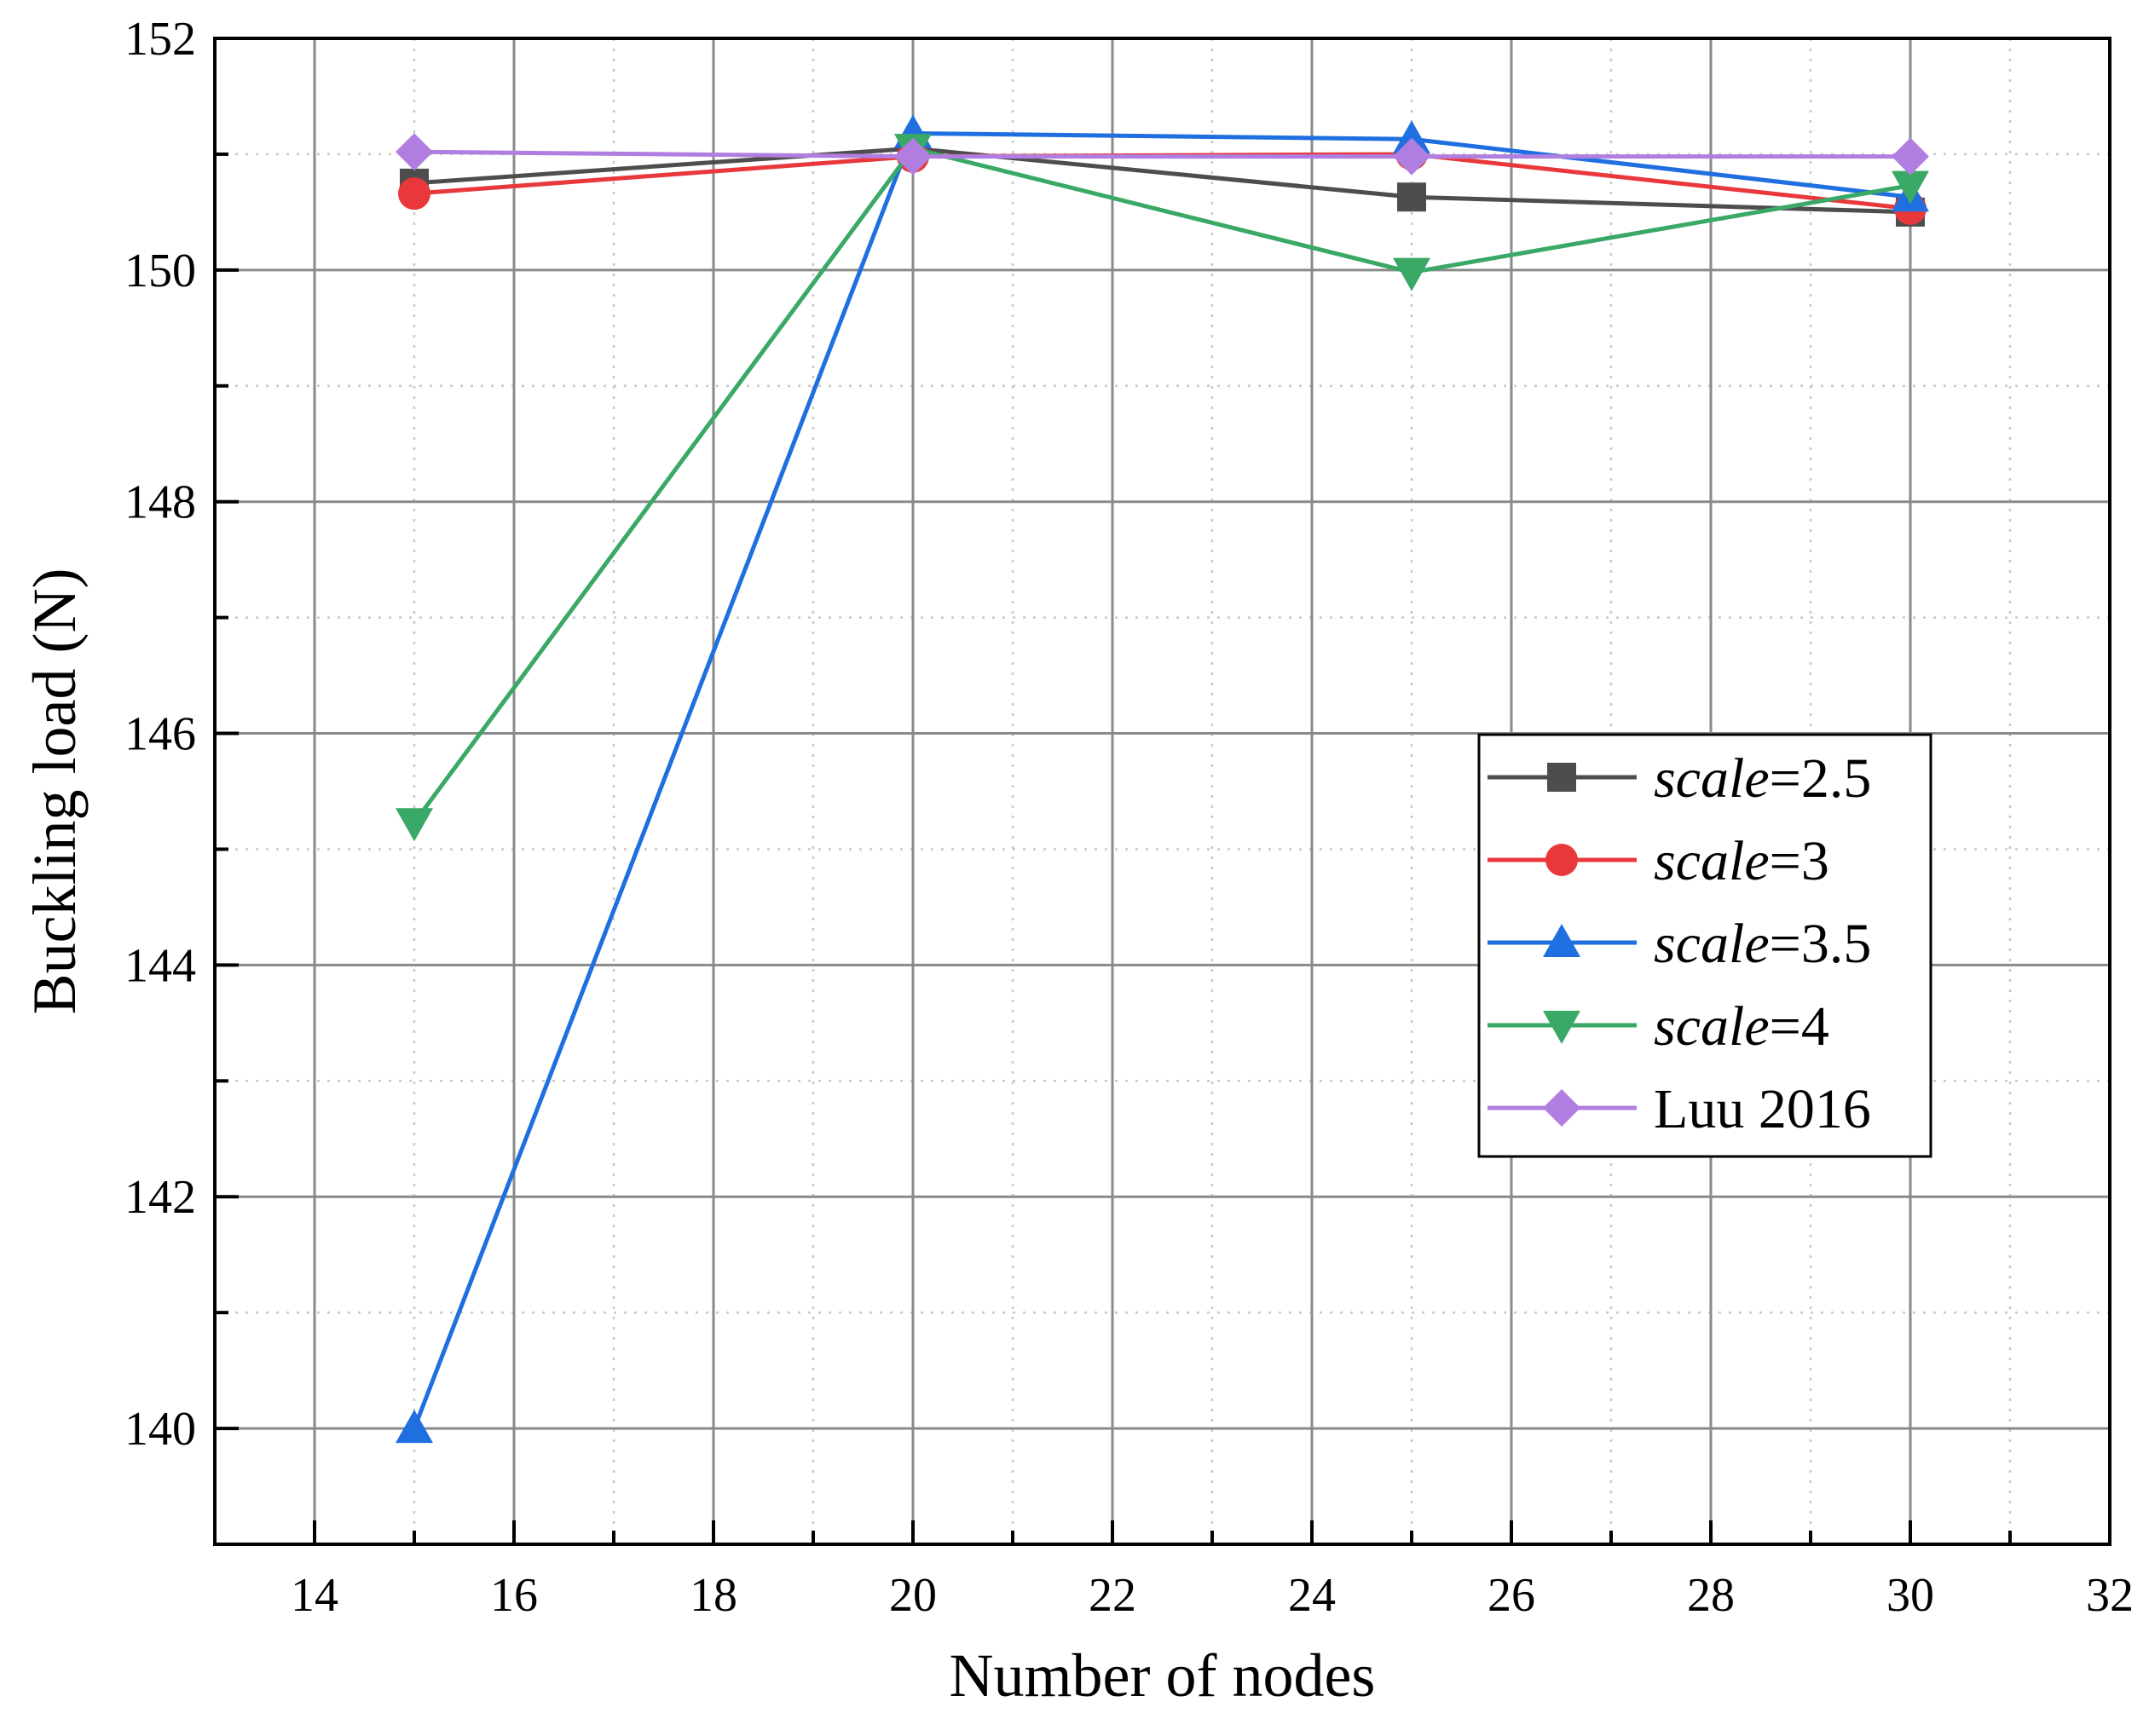 This screenshot has height=1736, width=2149. Describe the element at coordinates (1711, 1595) in the screenshot. I see `x-tick-label: 28` at that location.